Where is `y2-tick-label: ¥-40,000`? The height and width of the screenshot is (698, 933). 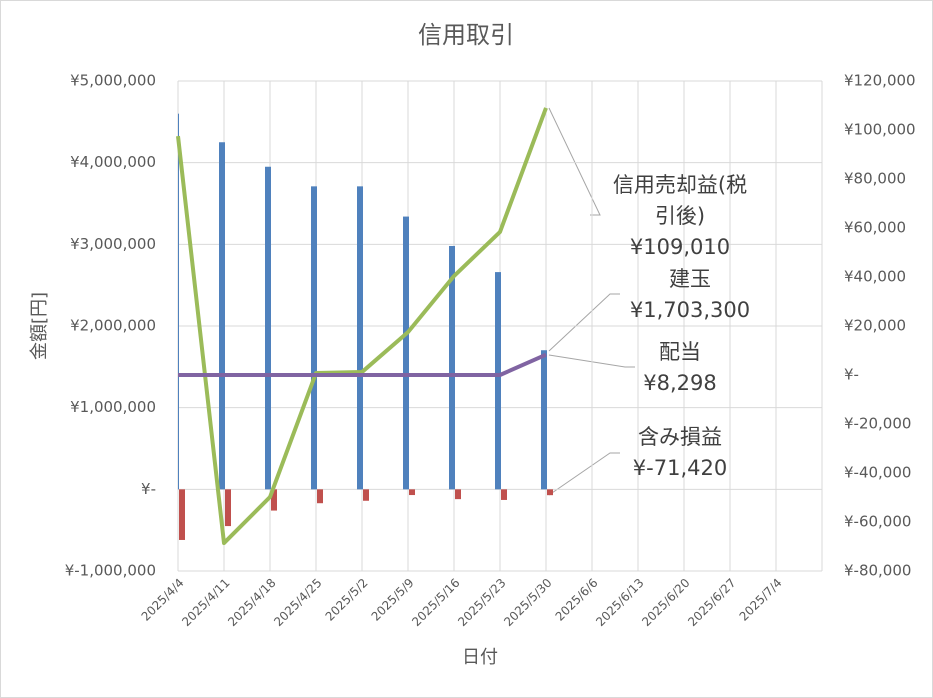 y2-tick-label: ¥-40,000 is located at coordinates (877, 473).